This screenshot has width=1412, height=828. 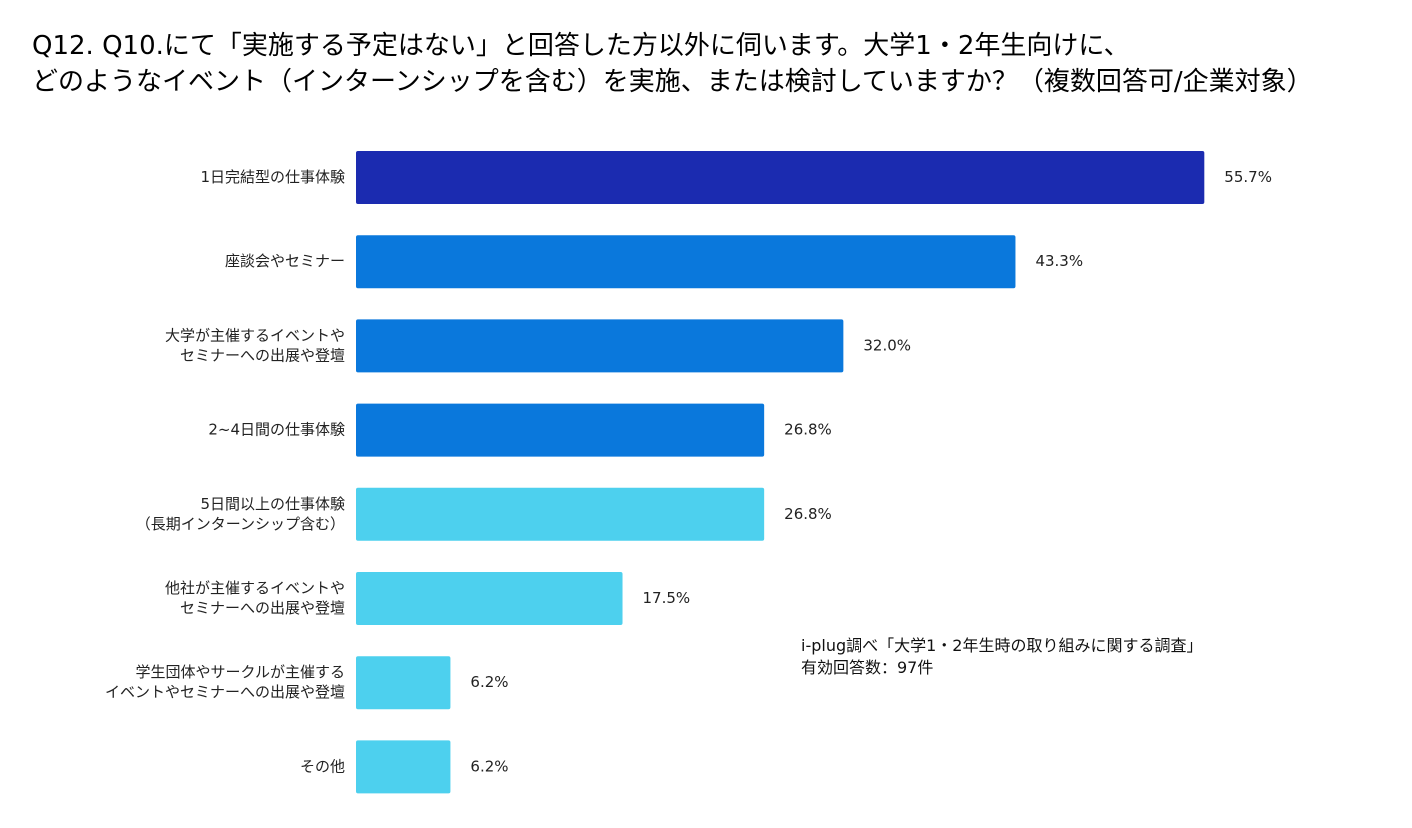 What do you see at coordinates (240, 514) in the screenshot?
I see `category-label-5: 5日間以上の仕事体験 （長期インターンシップ含む）` at bounding box center [240, 514].